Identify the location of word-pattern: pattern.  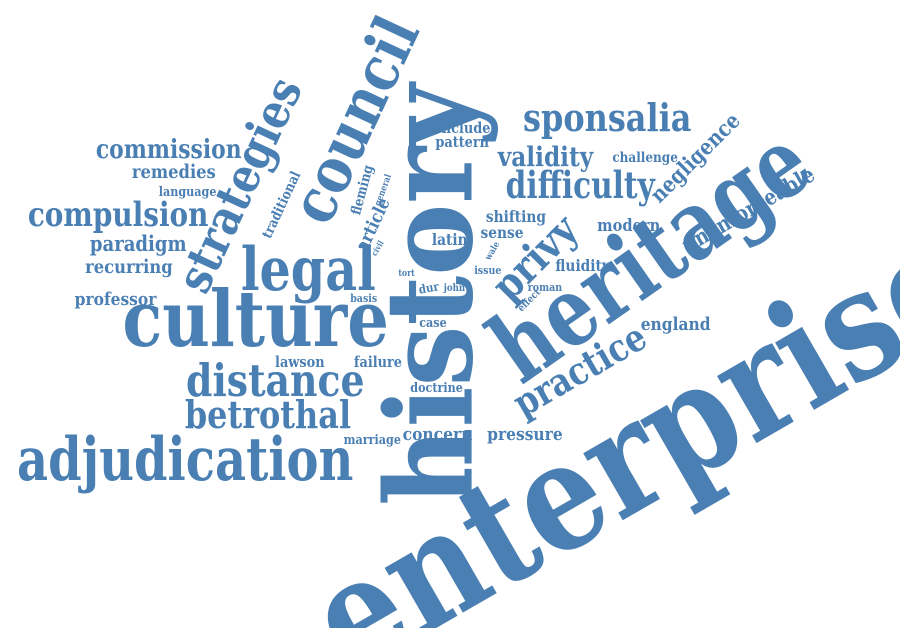
(462, 141).